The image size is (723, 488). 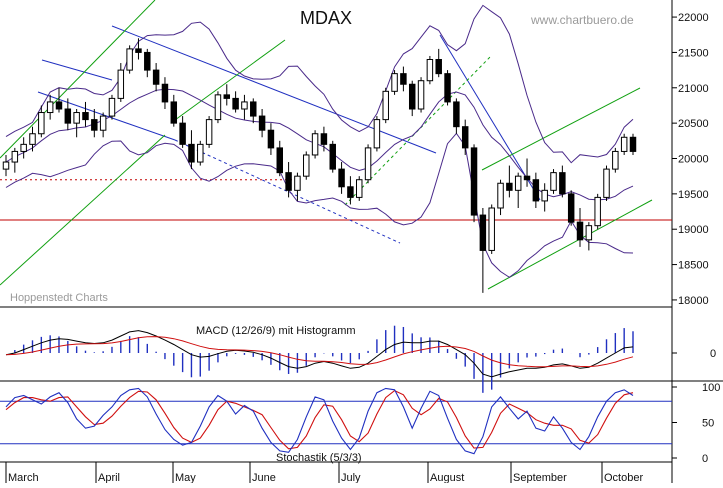 I want to click on price-tick-label: 18500, so click(x=693, y=266).